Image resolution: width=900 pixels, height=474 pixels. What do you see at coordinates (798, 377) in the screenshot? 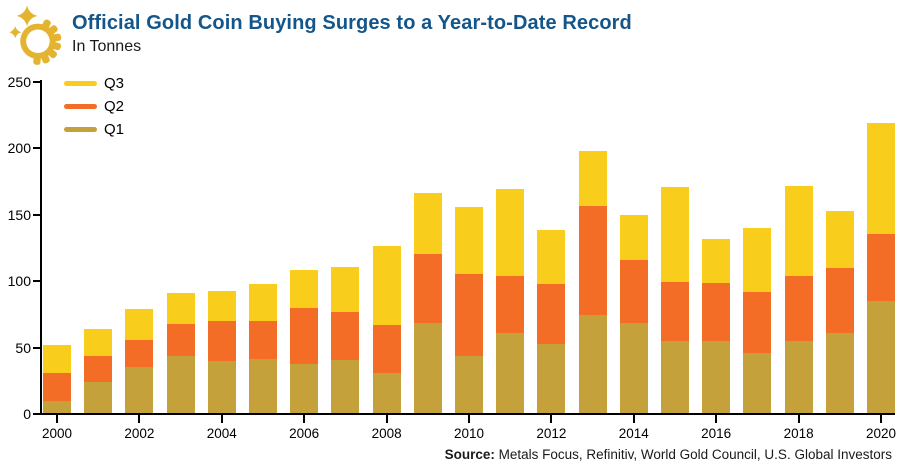
I see `bar-segment-2018-q1` at bounding box center [798, 377].